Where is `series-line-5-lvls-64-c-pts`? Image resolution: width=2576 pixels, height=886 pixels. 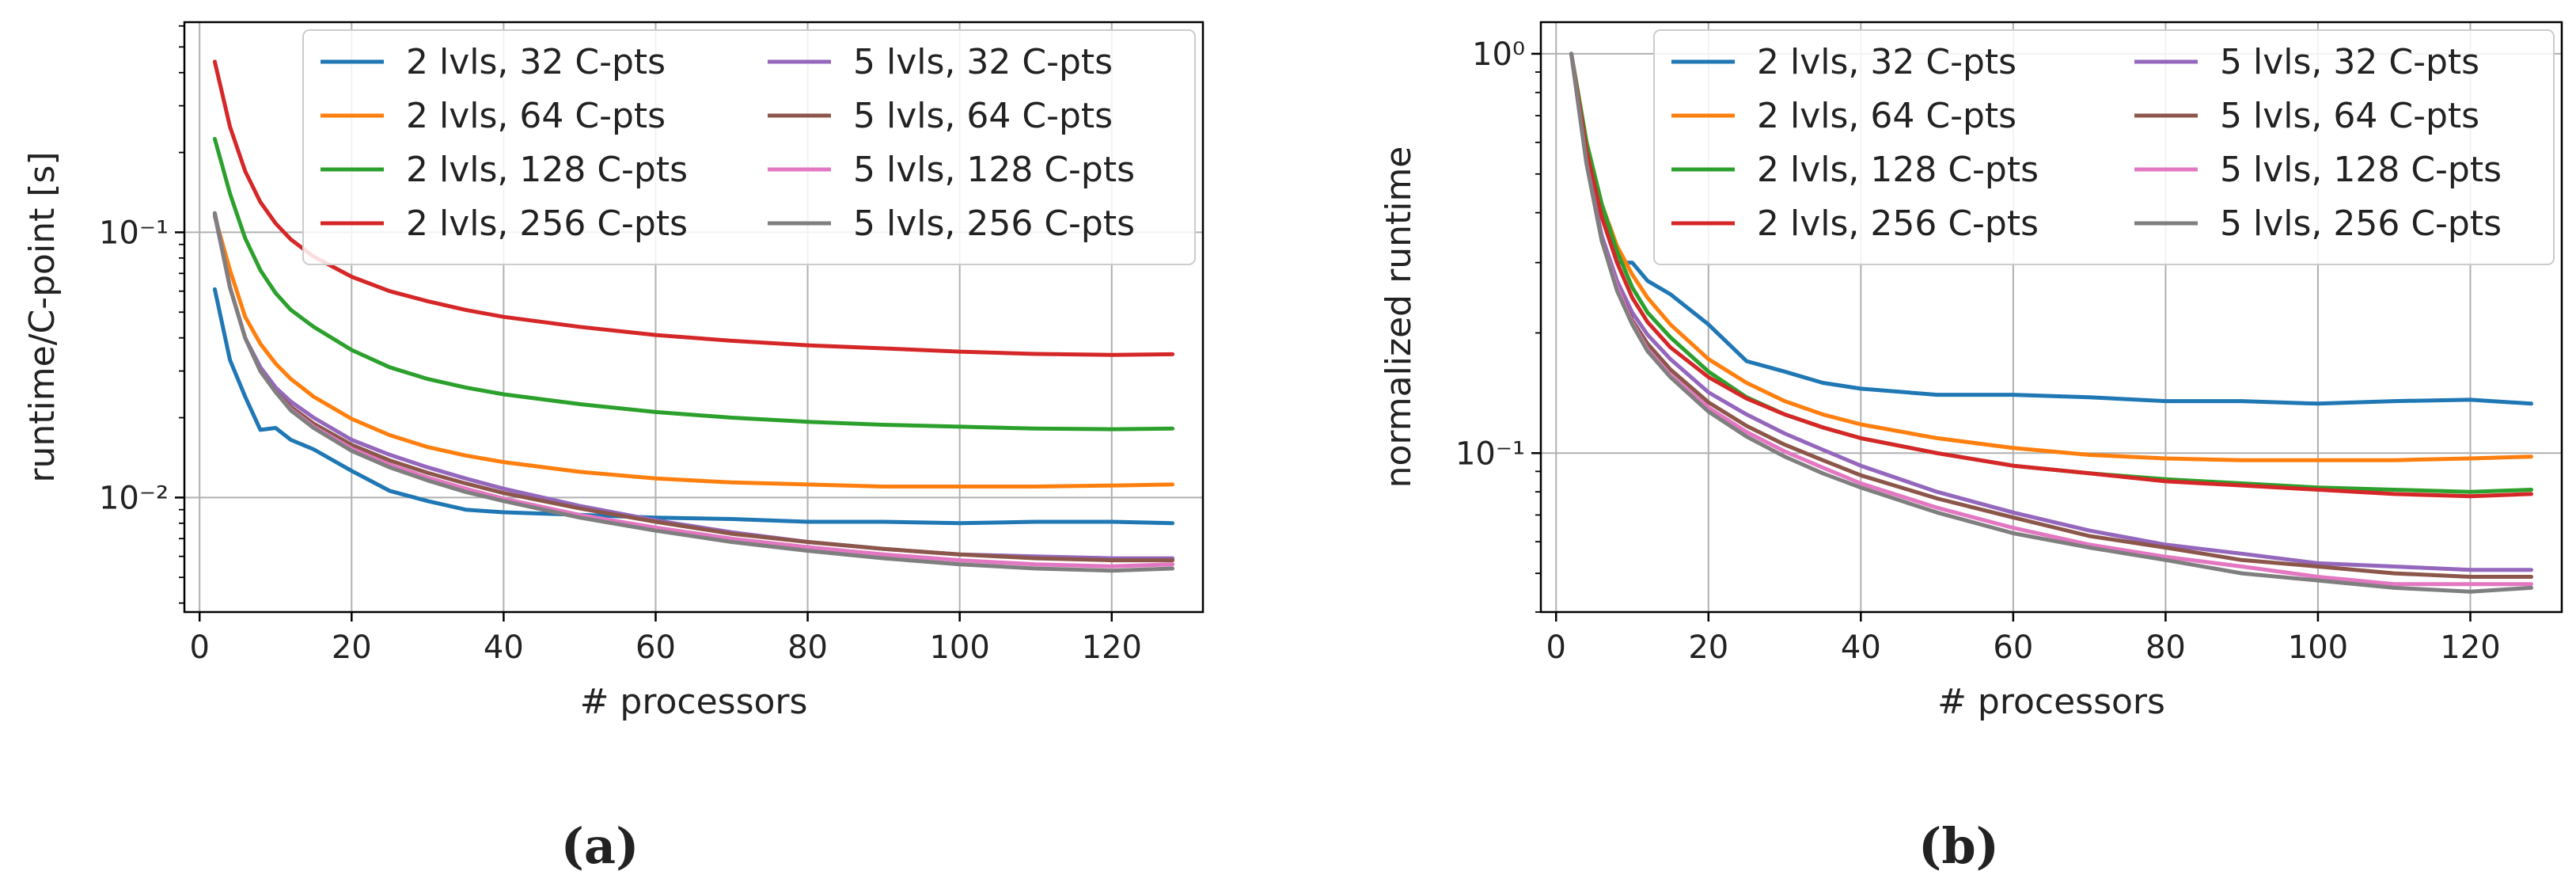 series-line-5-lvls-64-c-pts is located at coordinates (693, 387).